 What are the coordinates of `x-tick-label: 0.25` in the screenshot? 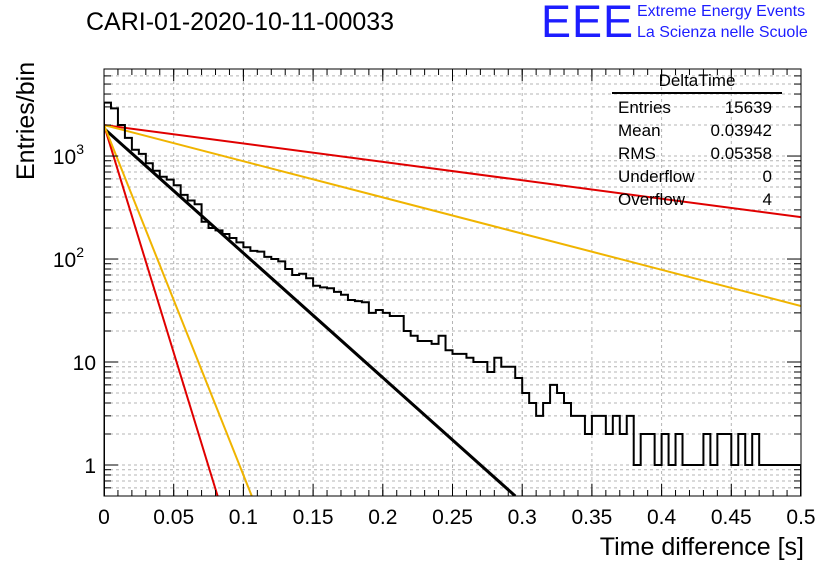 It's located at (452, 517).